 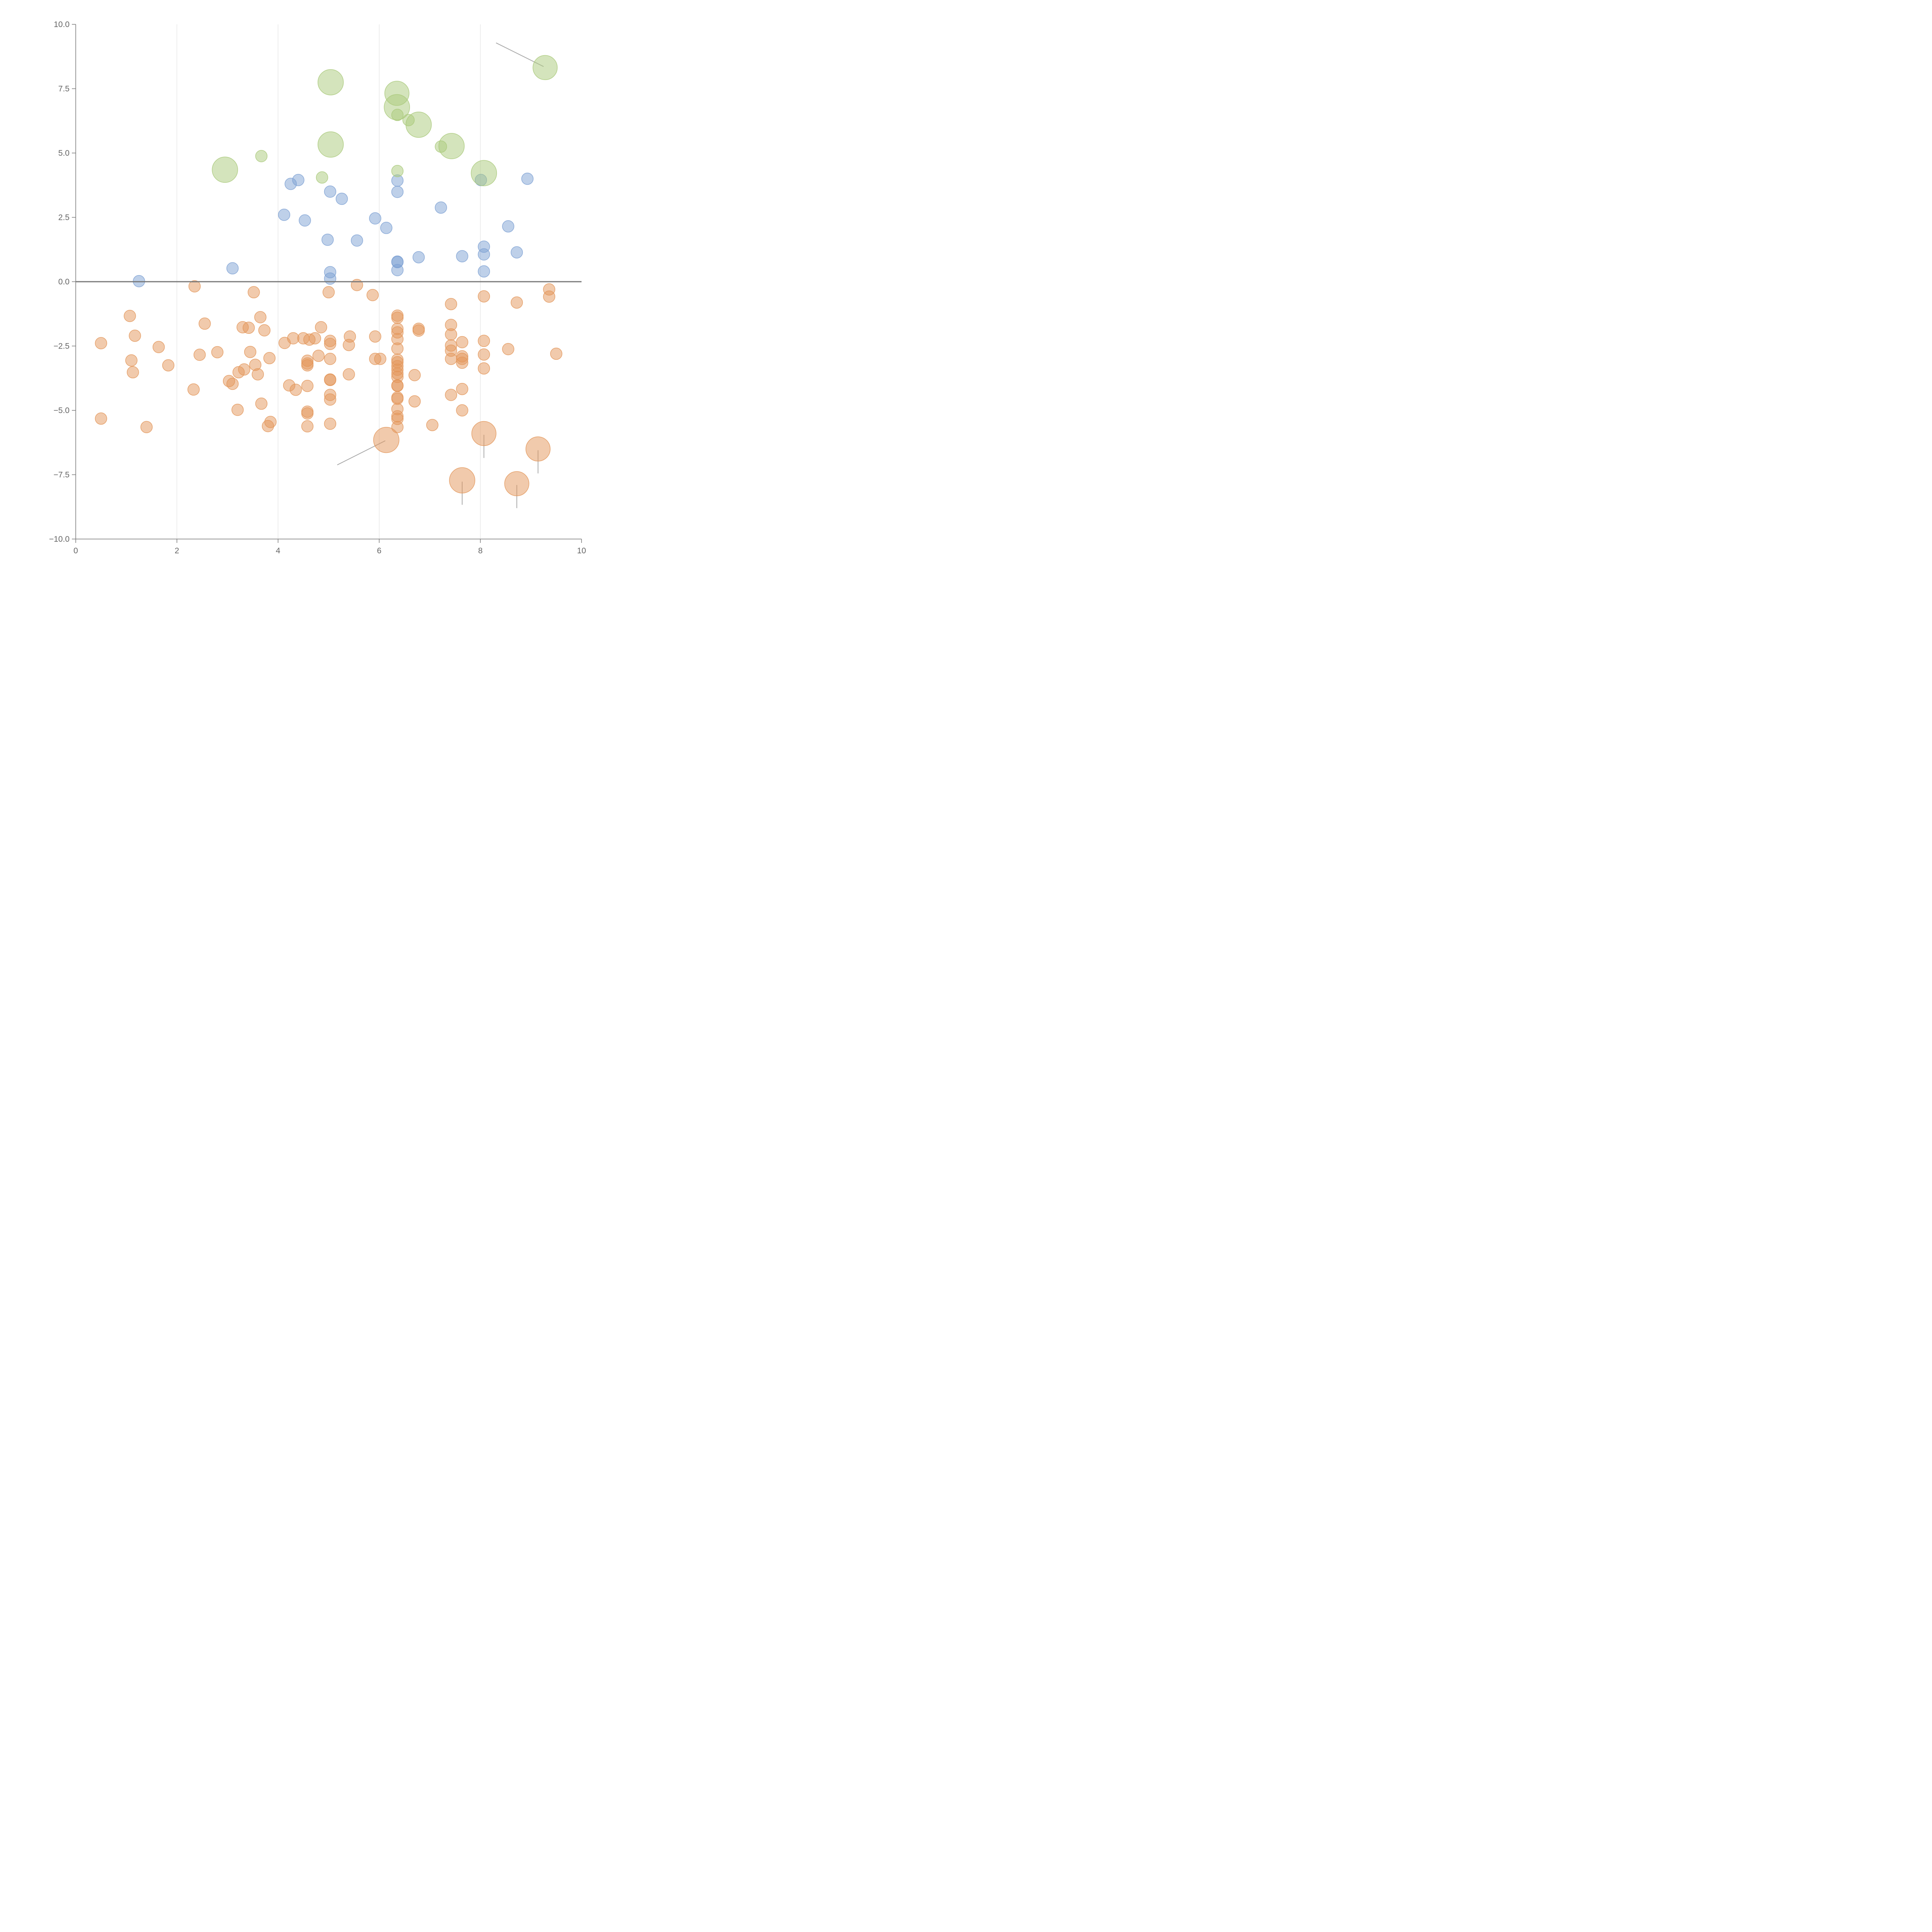 I want to click on y-tick-label-7: −7.5, so click(x=62, y=475).